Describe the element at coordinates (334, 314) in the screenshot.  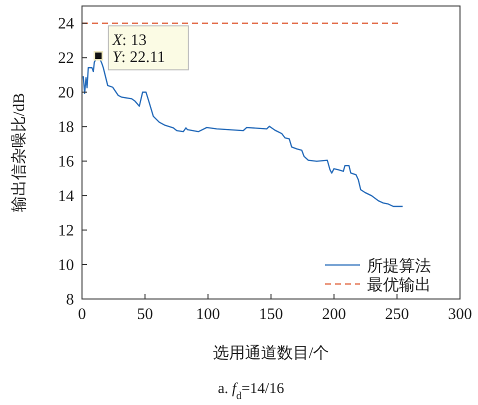
I see `x-tick-label: 200` at that location.